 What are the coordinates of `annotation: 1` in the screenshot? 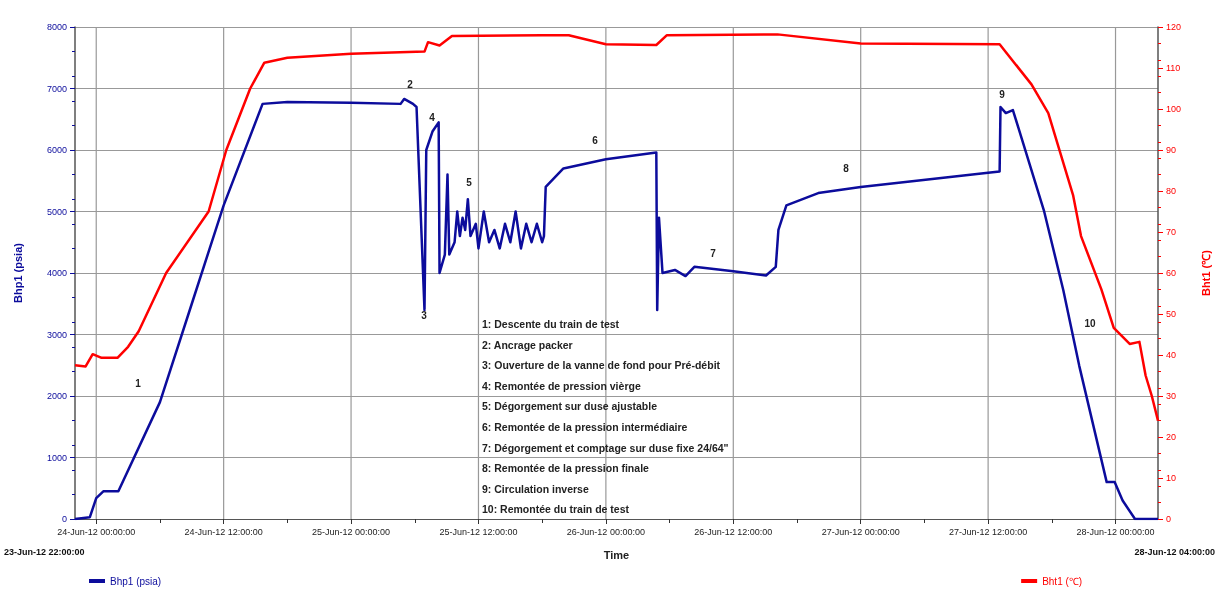 It's located at (138, 383).